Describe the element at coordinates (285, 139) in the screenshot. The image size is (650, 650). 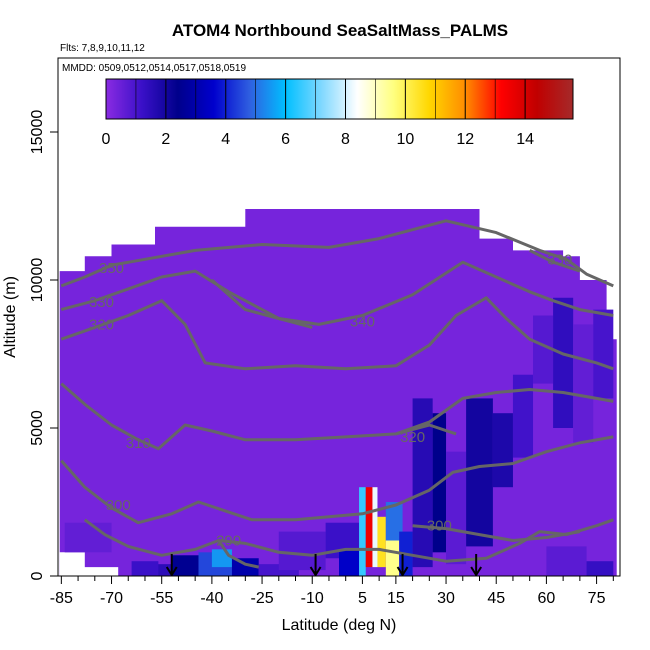
I see `colorbar-tick-label: 6` at that location.